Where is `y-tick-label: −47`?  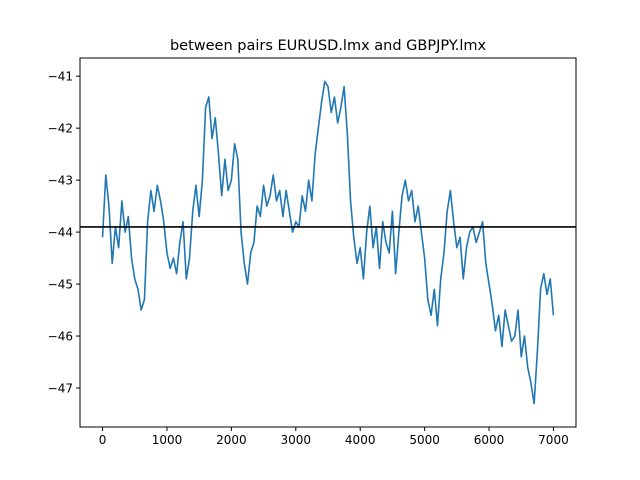 y-tick-label: −47 is located at coordinates (60, 389).